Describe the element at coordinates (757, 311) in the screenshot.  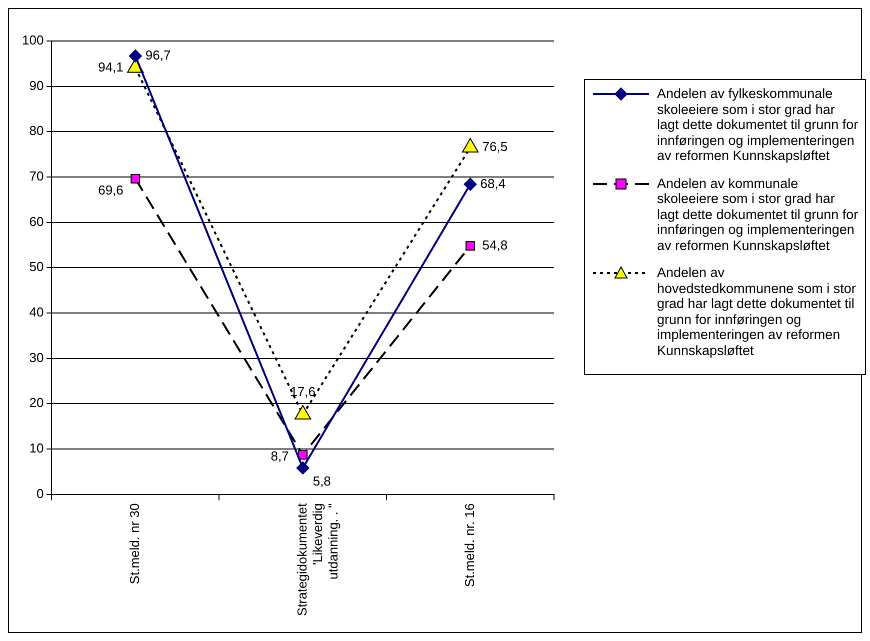
I see `legend-label: Andelen av hovedstedkommunene som i stor grad har lagt dette dokumentet til grunn for innføringen og implementeringen av reformen Kunnskapsløftet` at that location.